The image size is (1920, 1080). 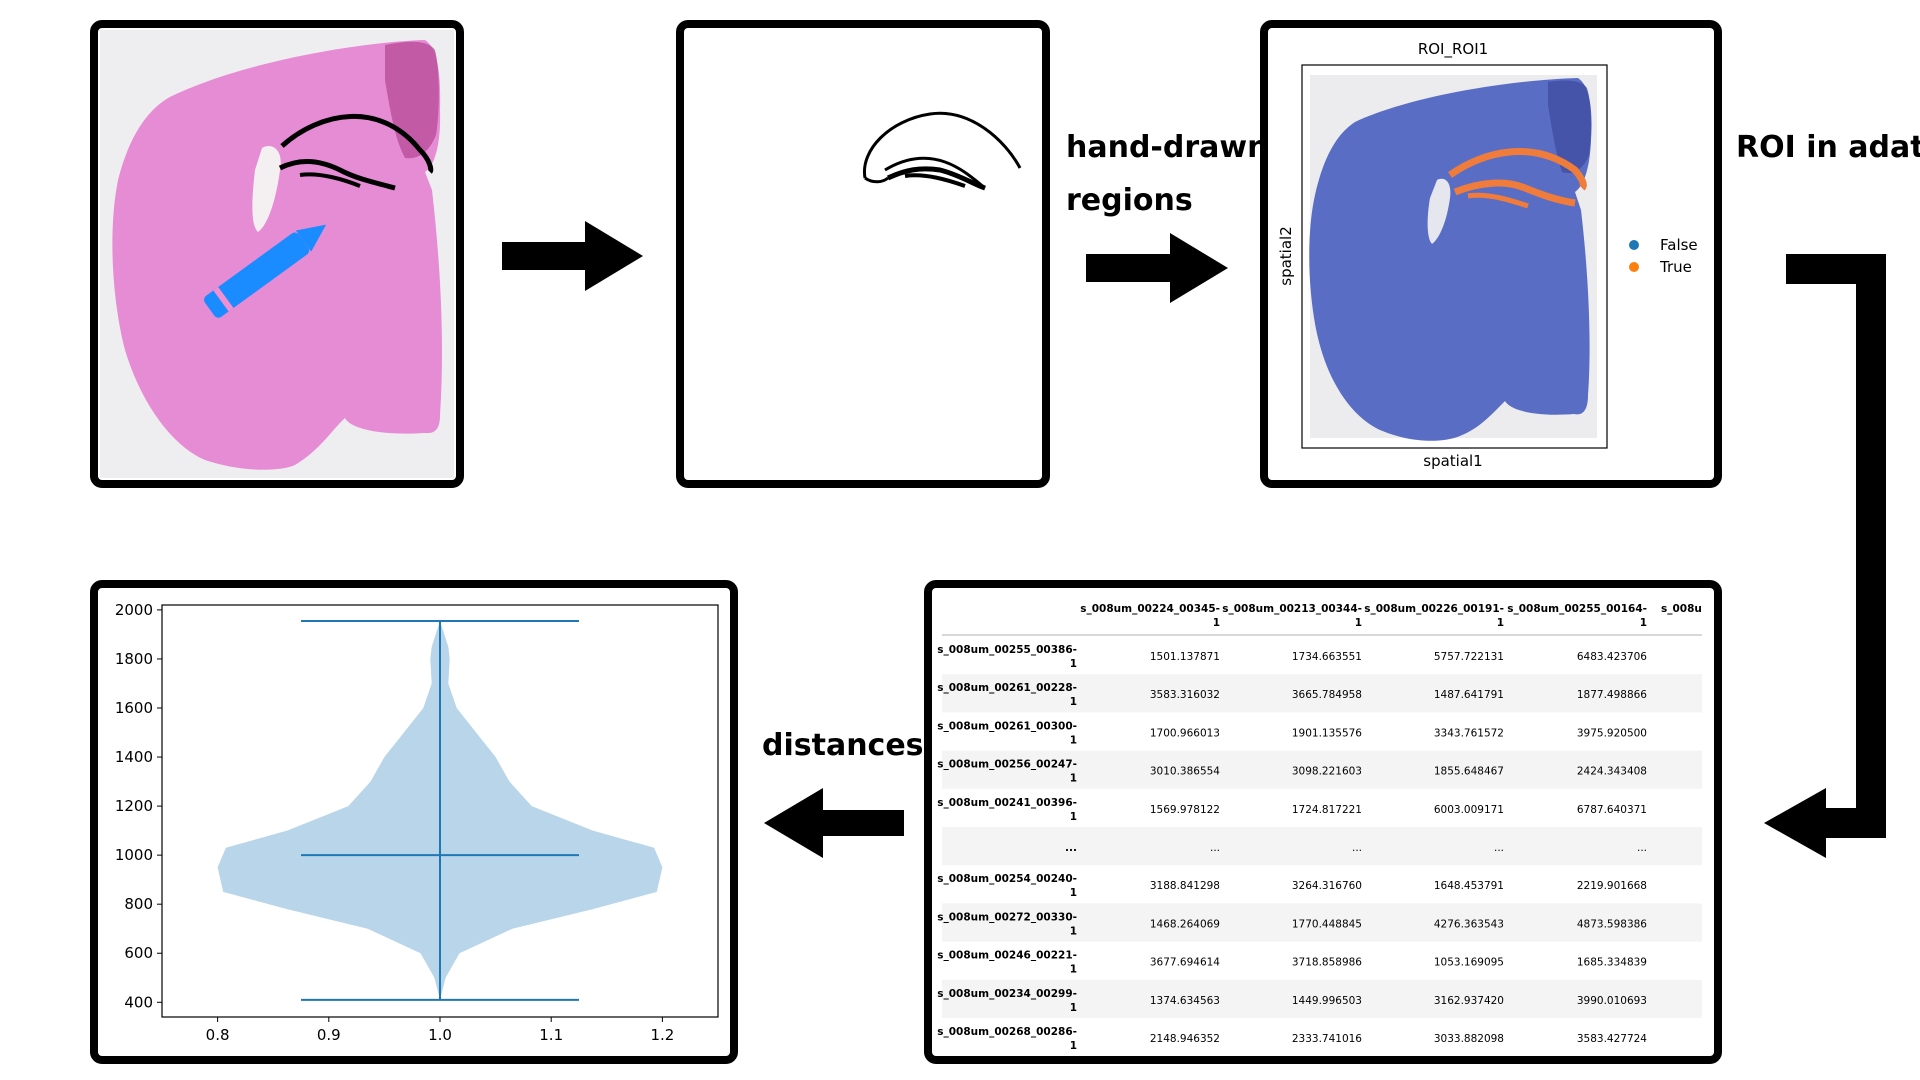 What do you see at coordinates (134, 855) in the screenshot?
I see `y-tick-label: 1000` at bounding box center [134, 855].